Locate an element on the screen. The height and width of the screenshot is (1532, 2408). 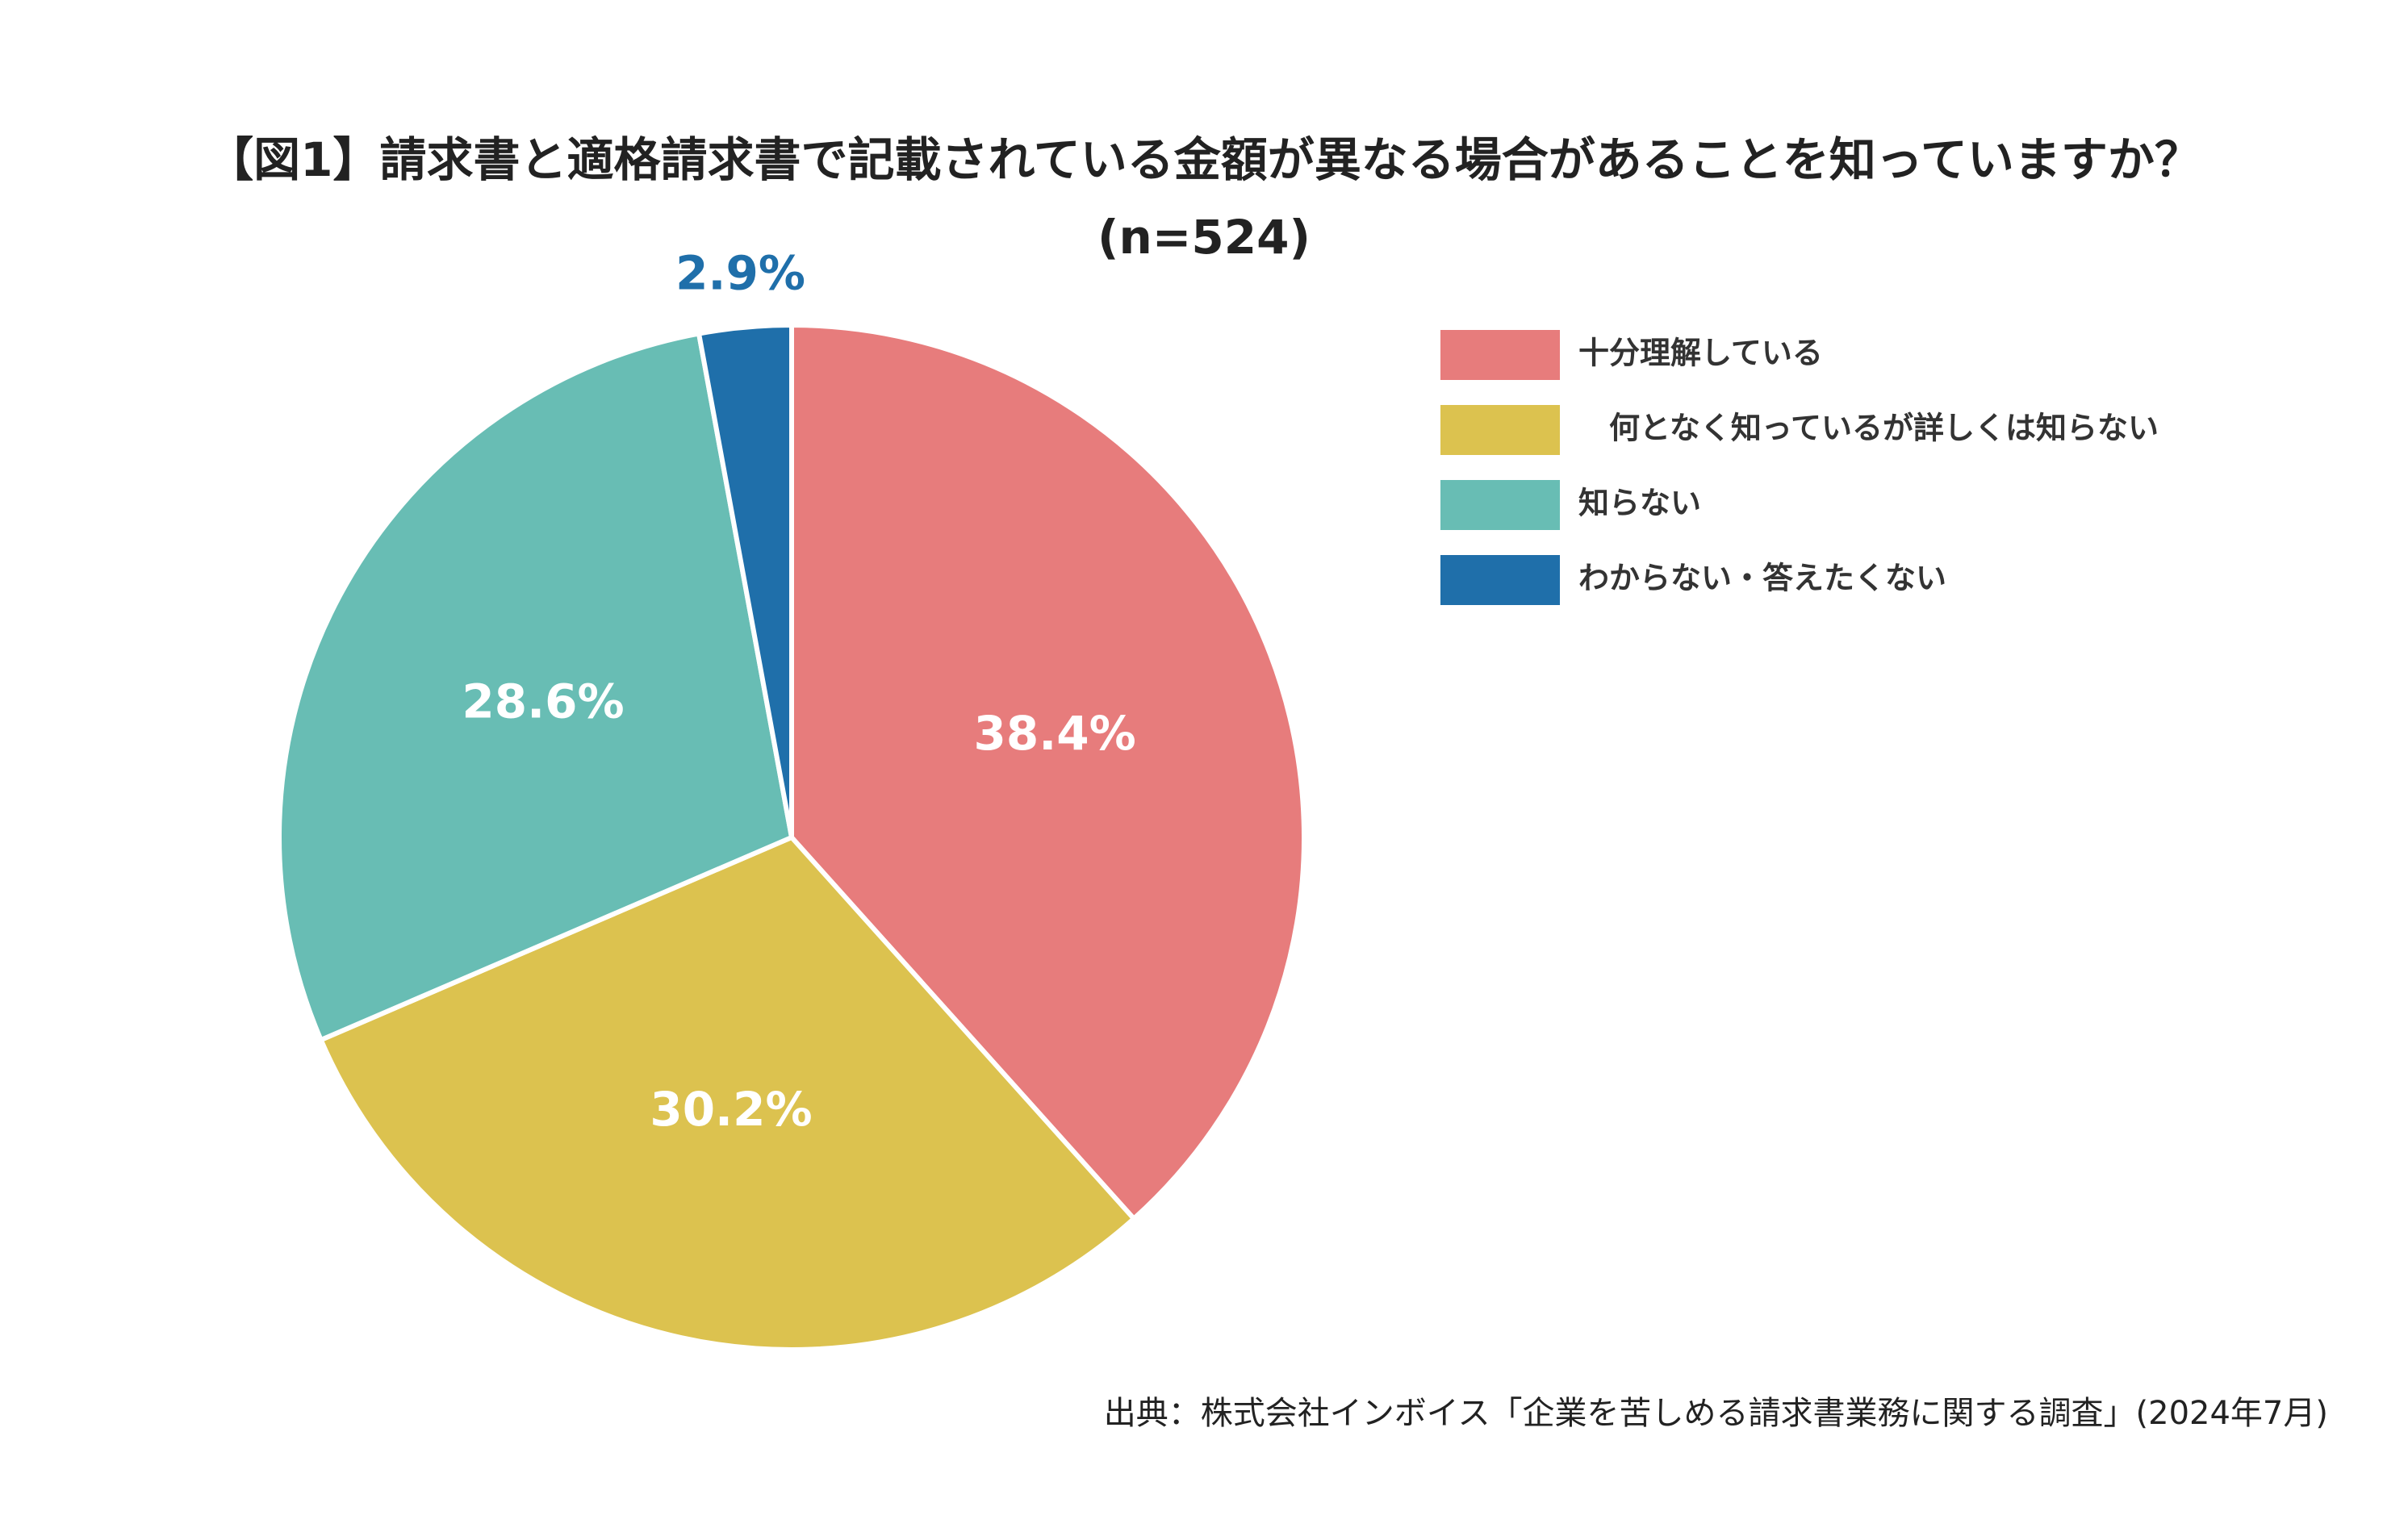
legend-label: 知らない is located at coordinates (1639, 503).